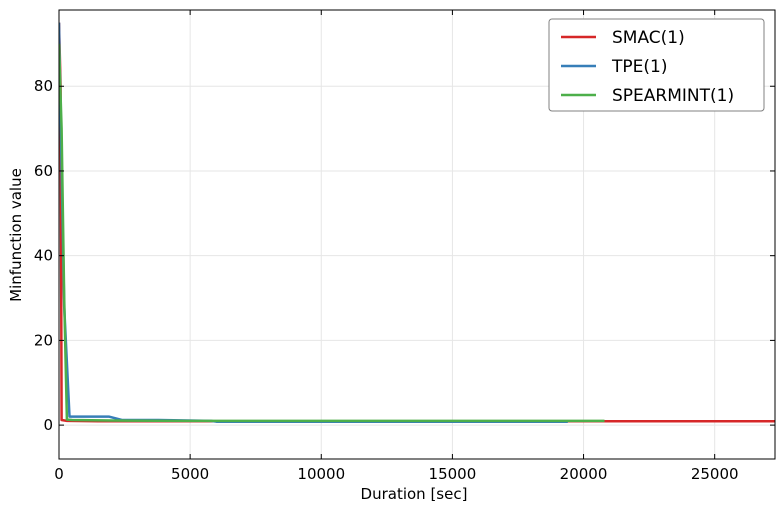  I want to click on legend: SMAC(1) TPE(1) SPEARMINT(1), so click(656, 65).